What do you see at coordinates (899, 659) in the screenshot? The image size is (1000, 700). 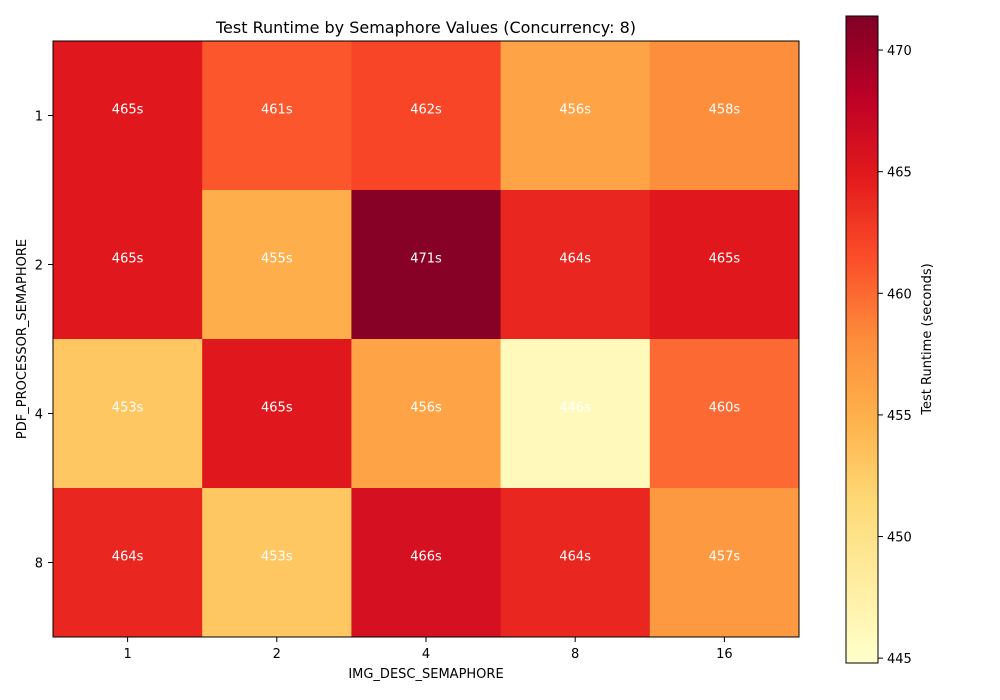 I see `colorbar-tick-label: 445` at bounding box center [899, 659].